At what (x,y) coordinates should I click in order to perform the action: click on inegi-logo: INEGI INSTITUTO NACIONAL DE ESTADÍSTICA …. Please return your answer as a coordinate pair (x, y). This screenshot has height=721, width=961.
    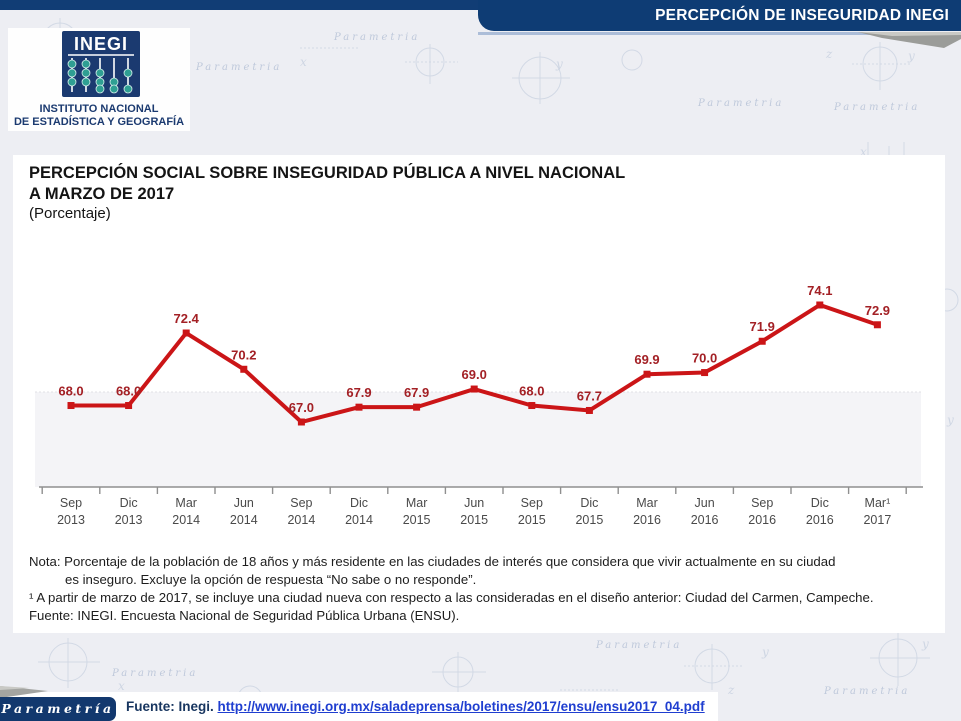
    Looking at the image, I should click on (99, 79).